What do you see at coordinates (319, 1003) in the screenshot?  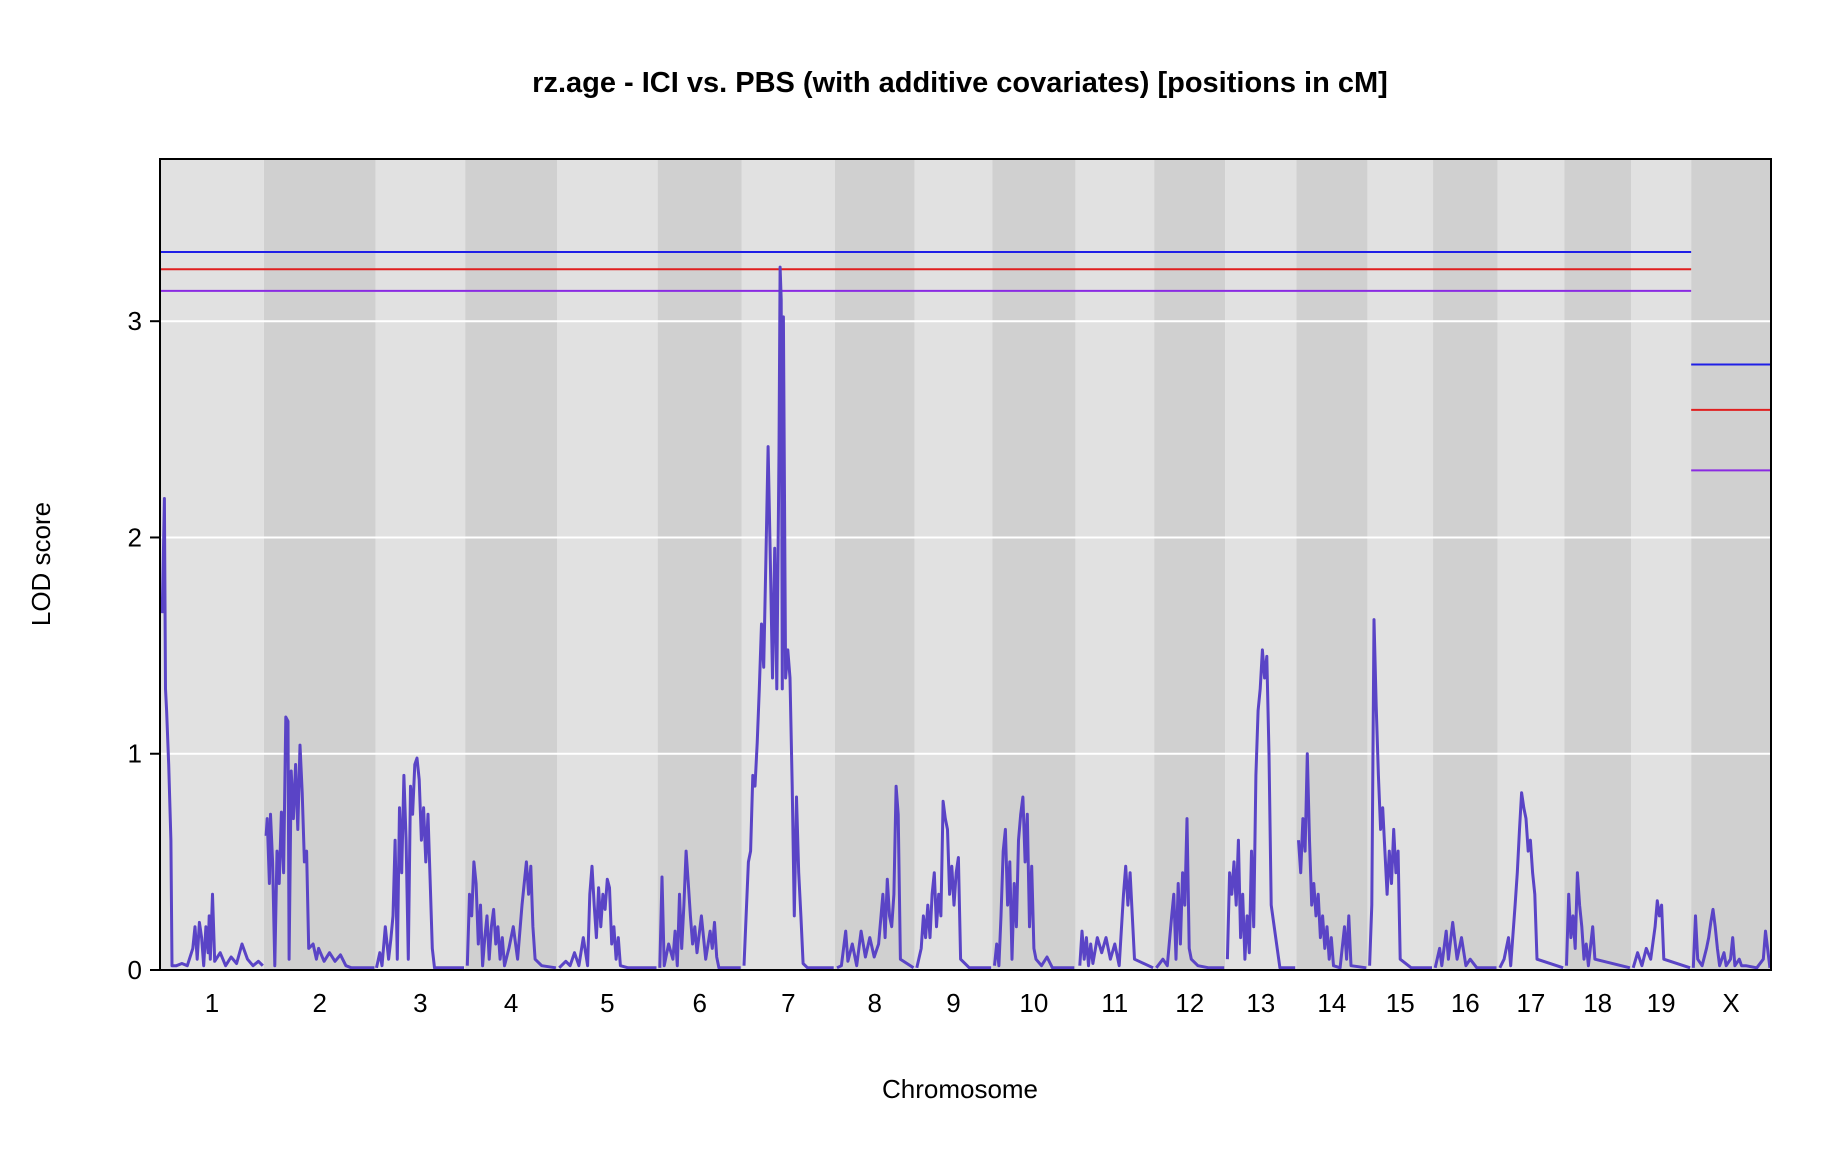 I see `x-tick-label-2: 2` at bounding box center [319, 1003].